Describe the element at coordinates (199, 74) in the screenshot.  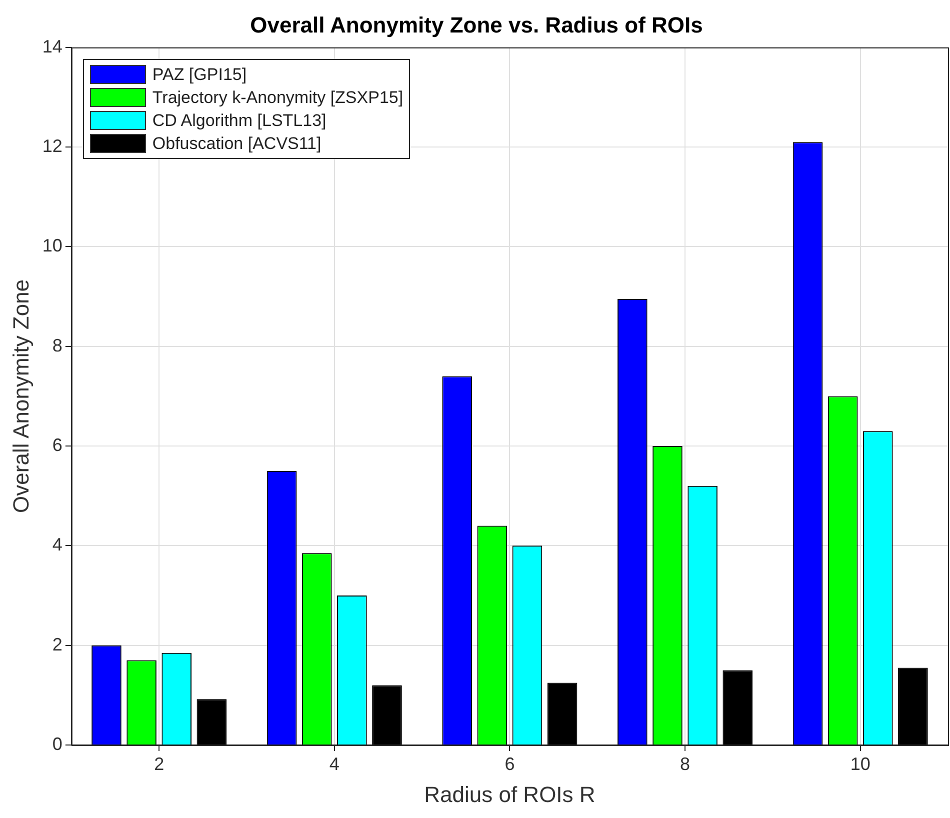
I see `legend-label: PAZ [GPI15]` at that location.